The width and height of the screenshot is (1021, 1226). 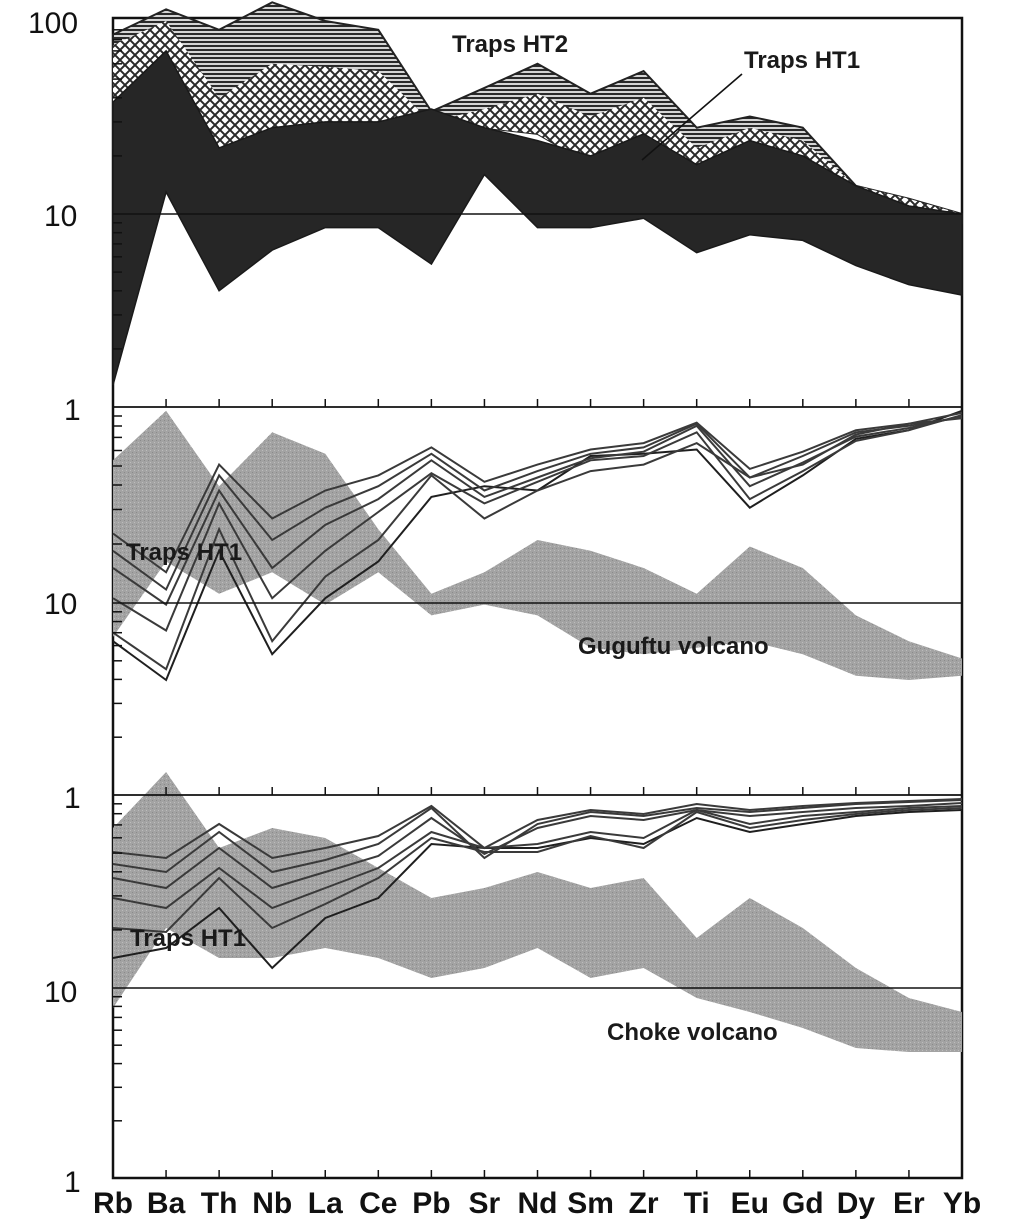 What do you see at coordinates (510, 44) in the screenshot?
I see `annotation-traps-ht2: Traps HT2` at bounding box center [510, 44].